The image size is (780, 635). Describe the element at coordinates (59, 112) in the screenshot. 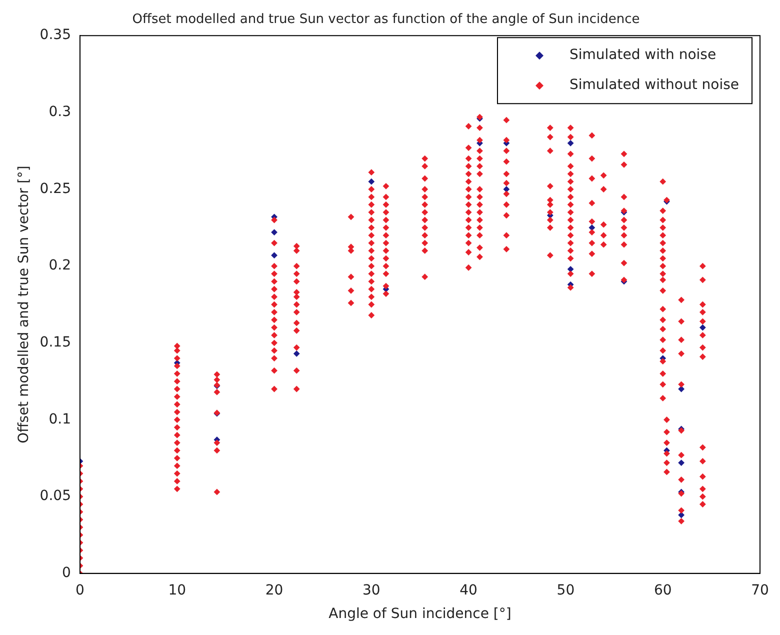

I see `y-tick-label: 0.3` at that location.